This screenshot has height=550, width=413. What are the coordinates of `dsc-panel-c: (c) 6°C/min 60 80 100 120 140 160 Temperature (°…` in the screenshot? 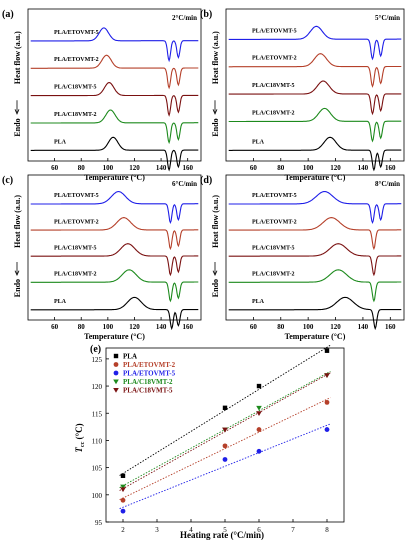 It's located at (102, 257).